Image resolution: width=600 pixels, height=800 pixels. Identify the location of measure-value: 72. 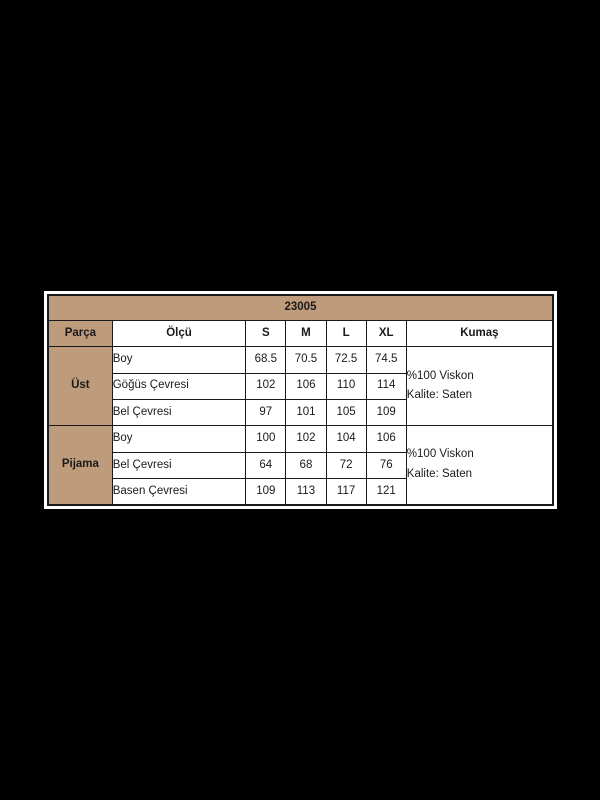
(346, 465).